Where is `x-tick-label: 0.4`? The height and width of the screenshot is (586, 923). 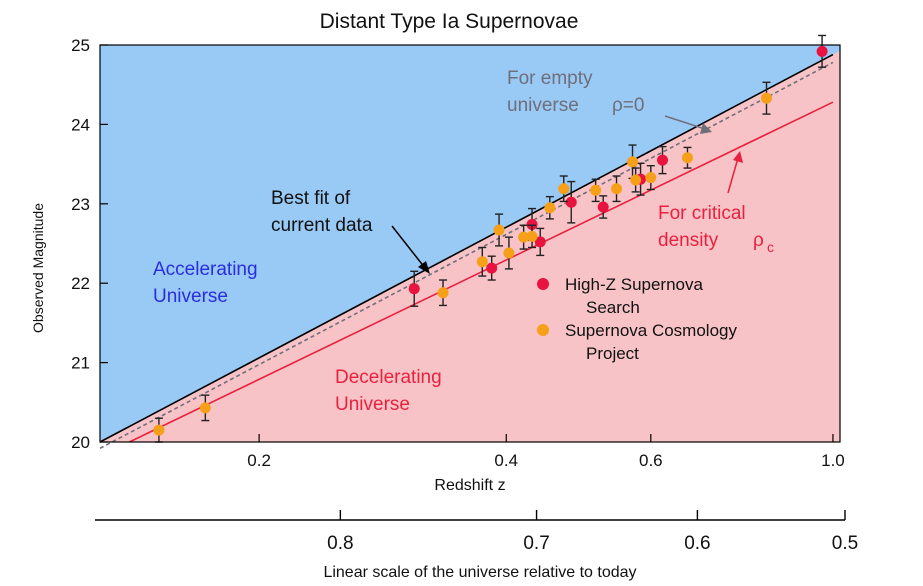
x-tick-label: 0.4 is located at coordinates (506, 460).